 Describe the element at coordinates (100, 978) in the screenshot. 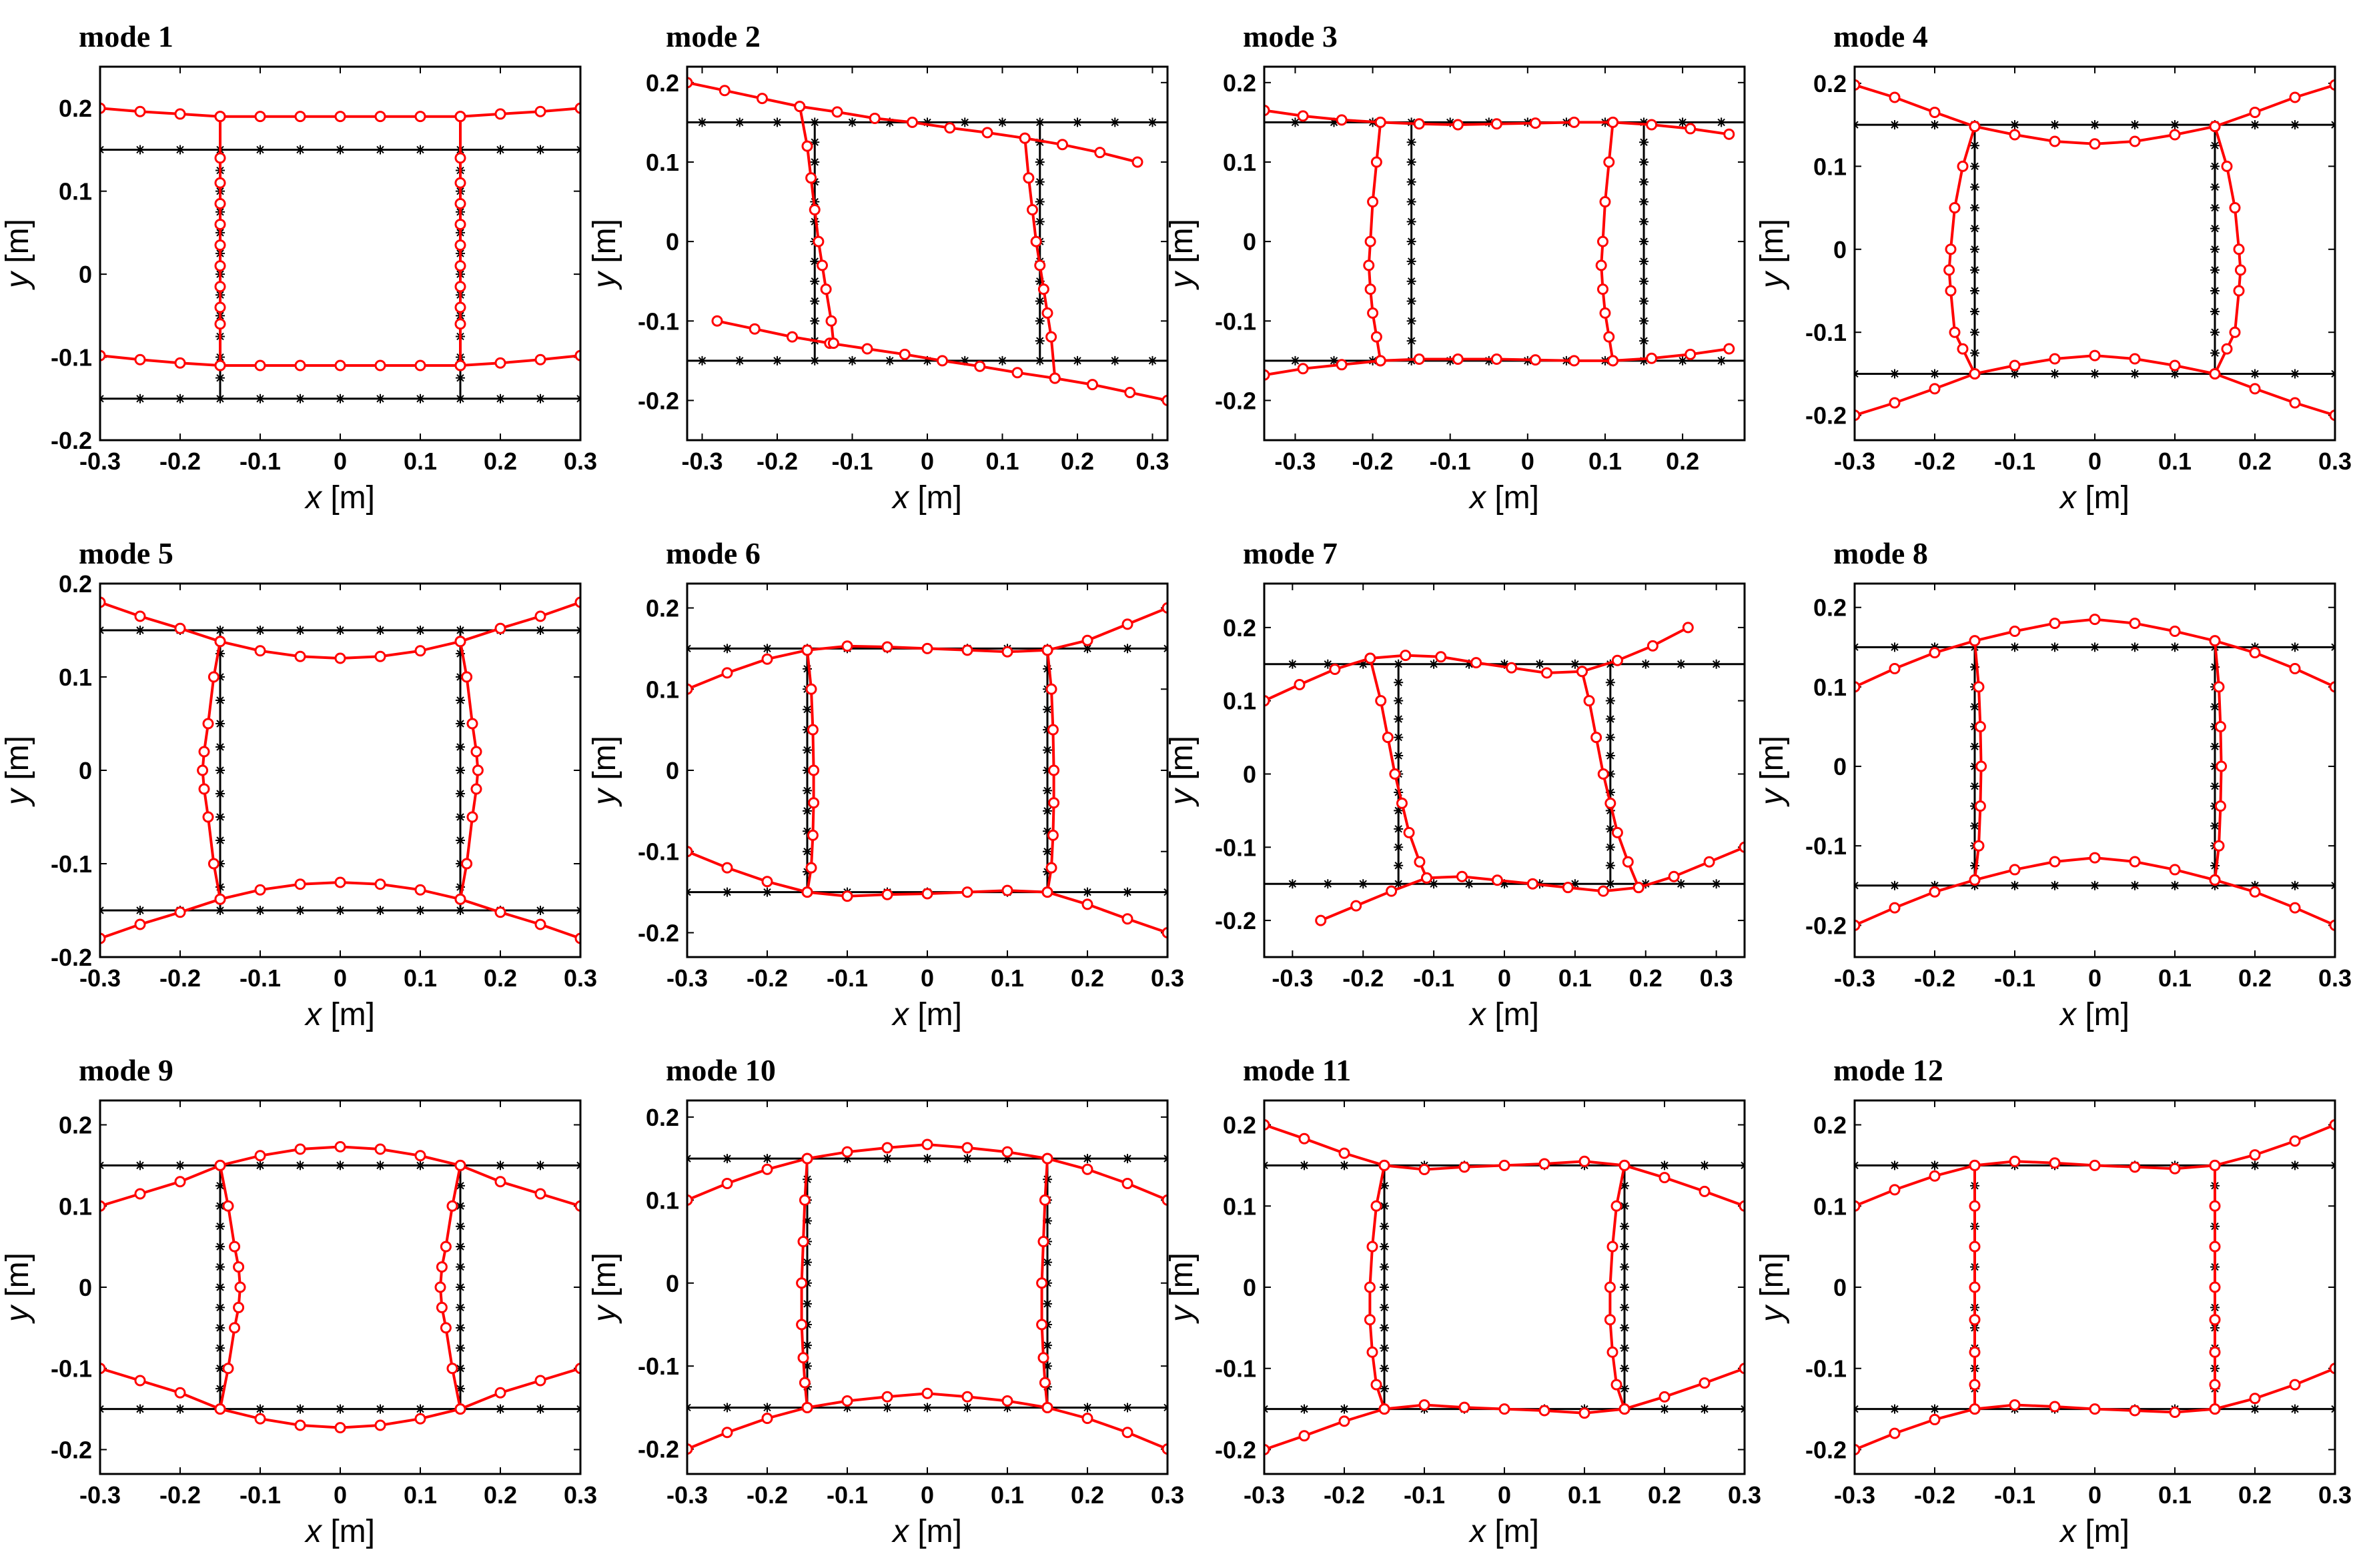

I see `x-tick-label: -0.3` at that location.